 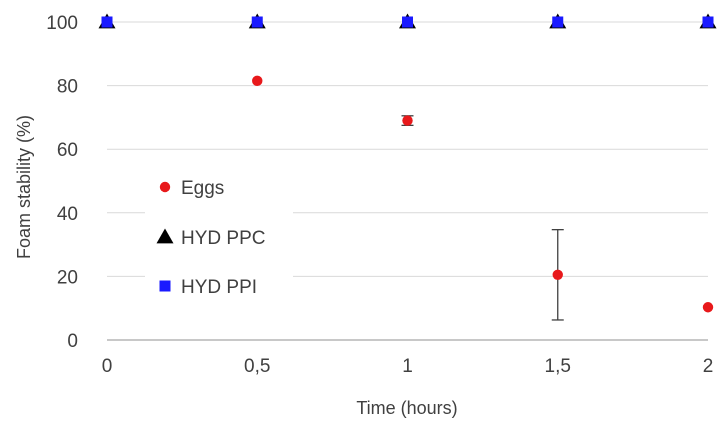 What do you see at coordinates (482, 218) in the screenshot?
I see `error-bars` at bounding box center [482, 218].